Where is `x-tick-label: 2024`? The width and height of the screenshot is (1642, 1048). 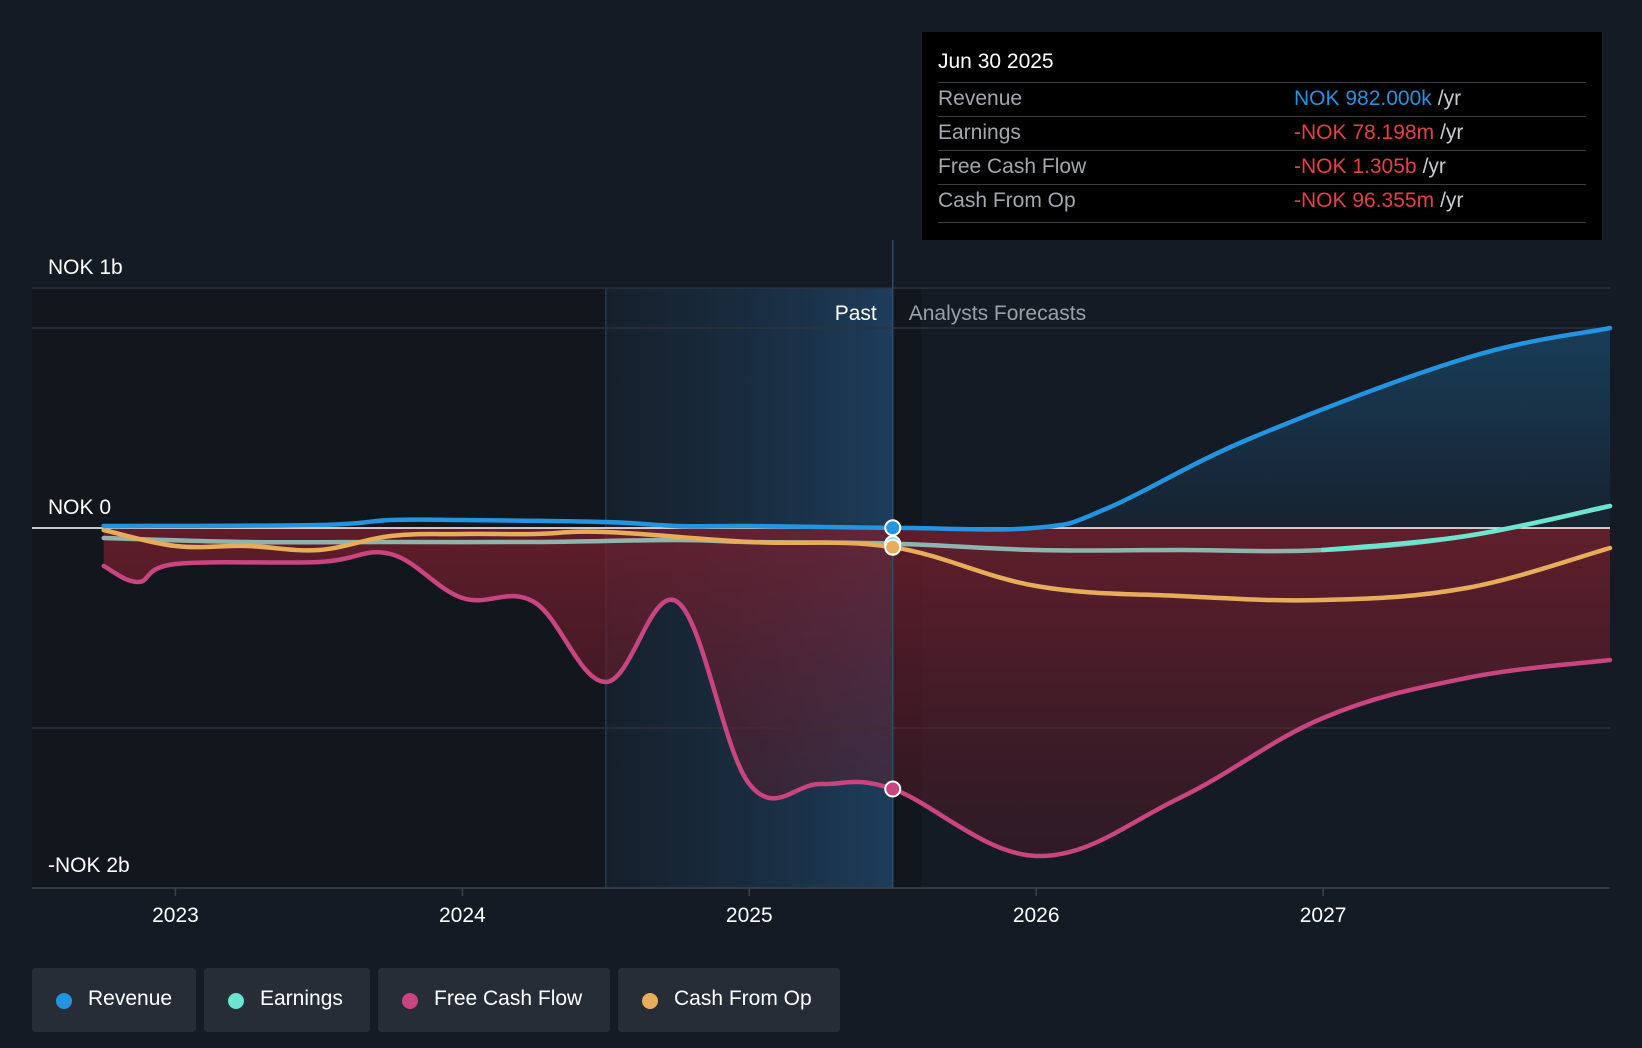 x-tick-label: 2024 is located at coordinates (462, 915).